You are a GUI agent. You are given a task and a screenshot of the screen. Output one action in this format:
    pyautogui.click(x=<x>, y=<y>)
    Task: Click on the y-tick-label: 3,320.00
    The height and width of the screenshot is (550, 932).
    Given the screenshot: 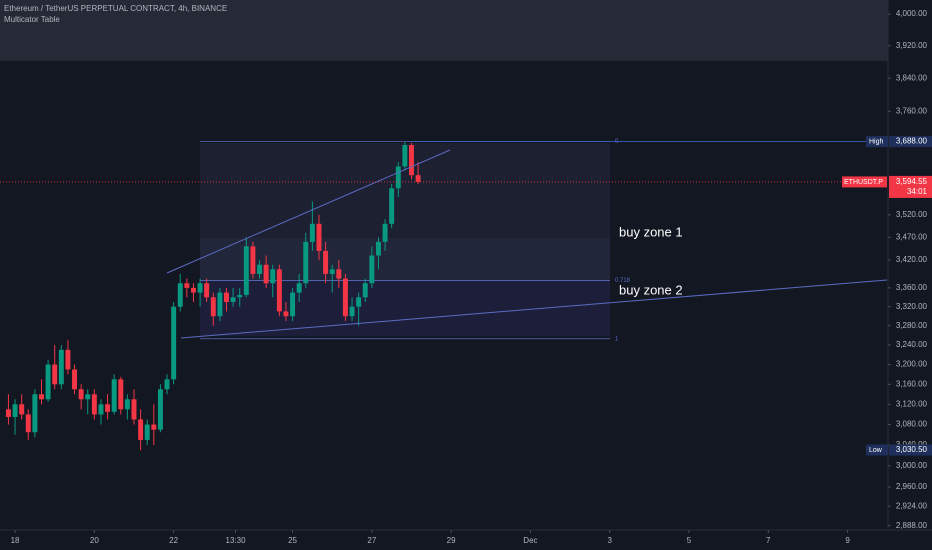 What is the action you would take?
    pyautogui.click(x=912, y=306)
    